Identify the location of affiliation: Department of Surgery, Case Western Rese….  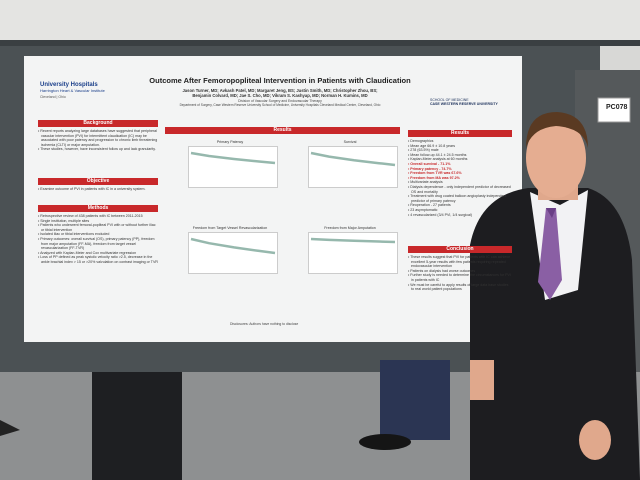
(280, 105).